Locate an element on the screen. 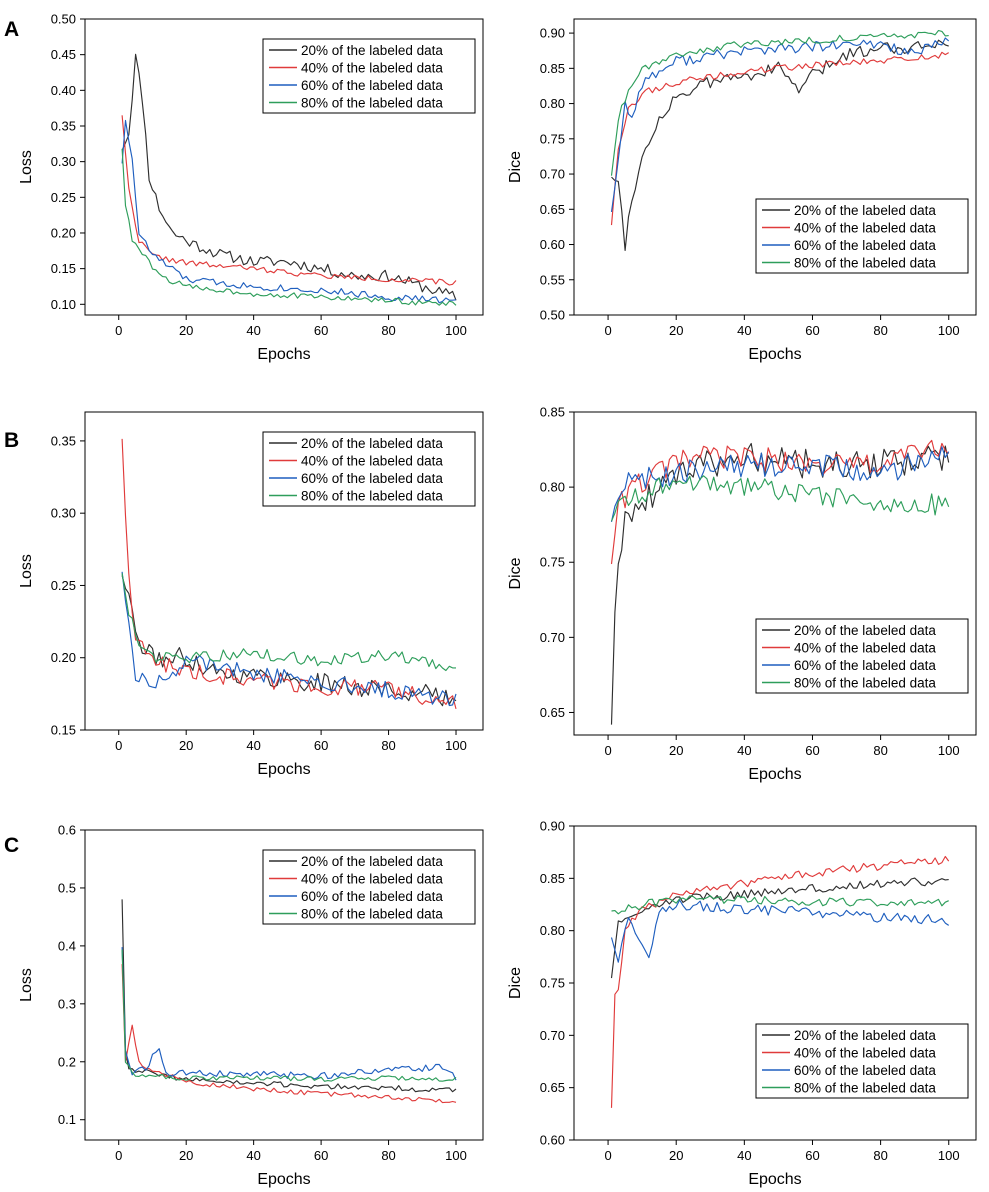 Image resolution: width=989 pixels, height=1192 pixels. y-tick-label: 0.1 is located at coordinates (67, 1119).